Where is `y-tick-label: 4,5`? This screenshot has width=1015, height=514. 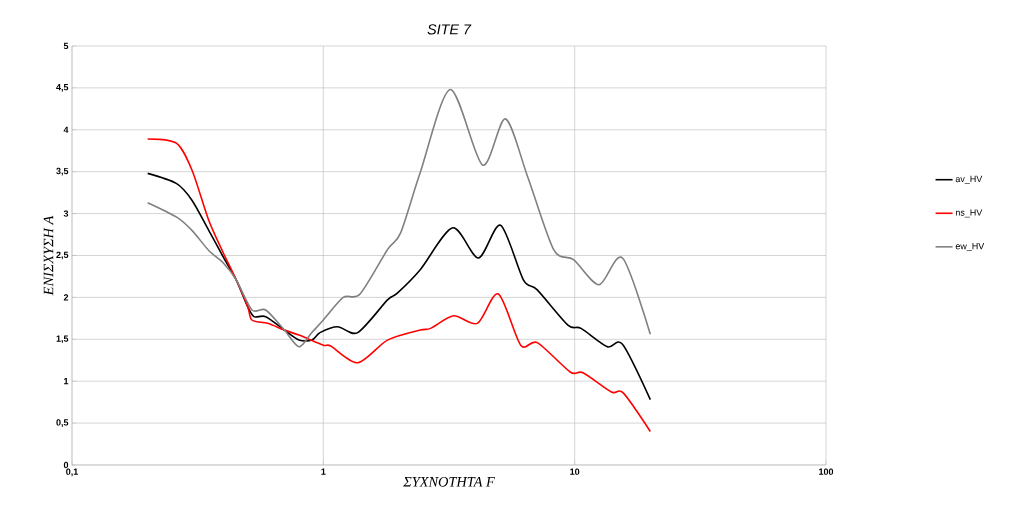
y-tick-label: 4,5 is located at coordinates (62, 88).